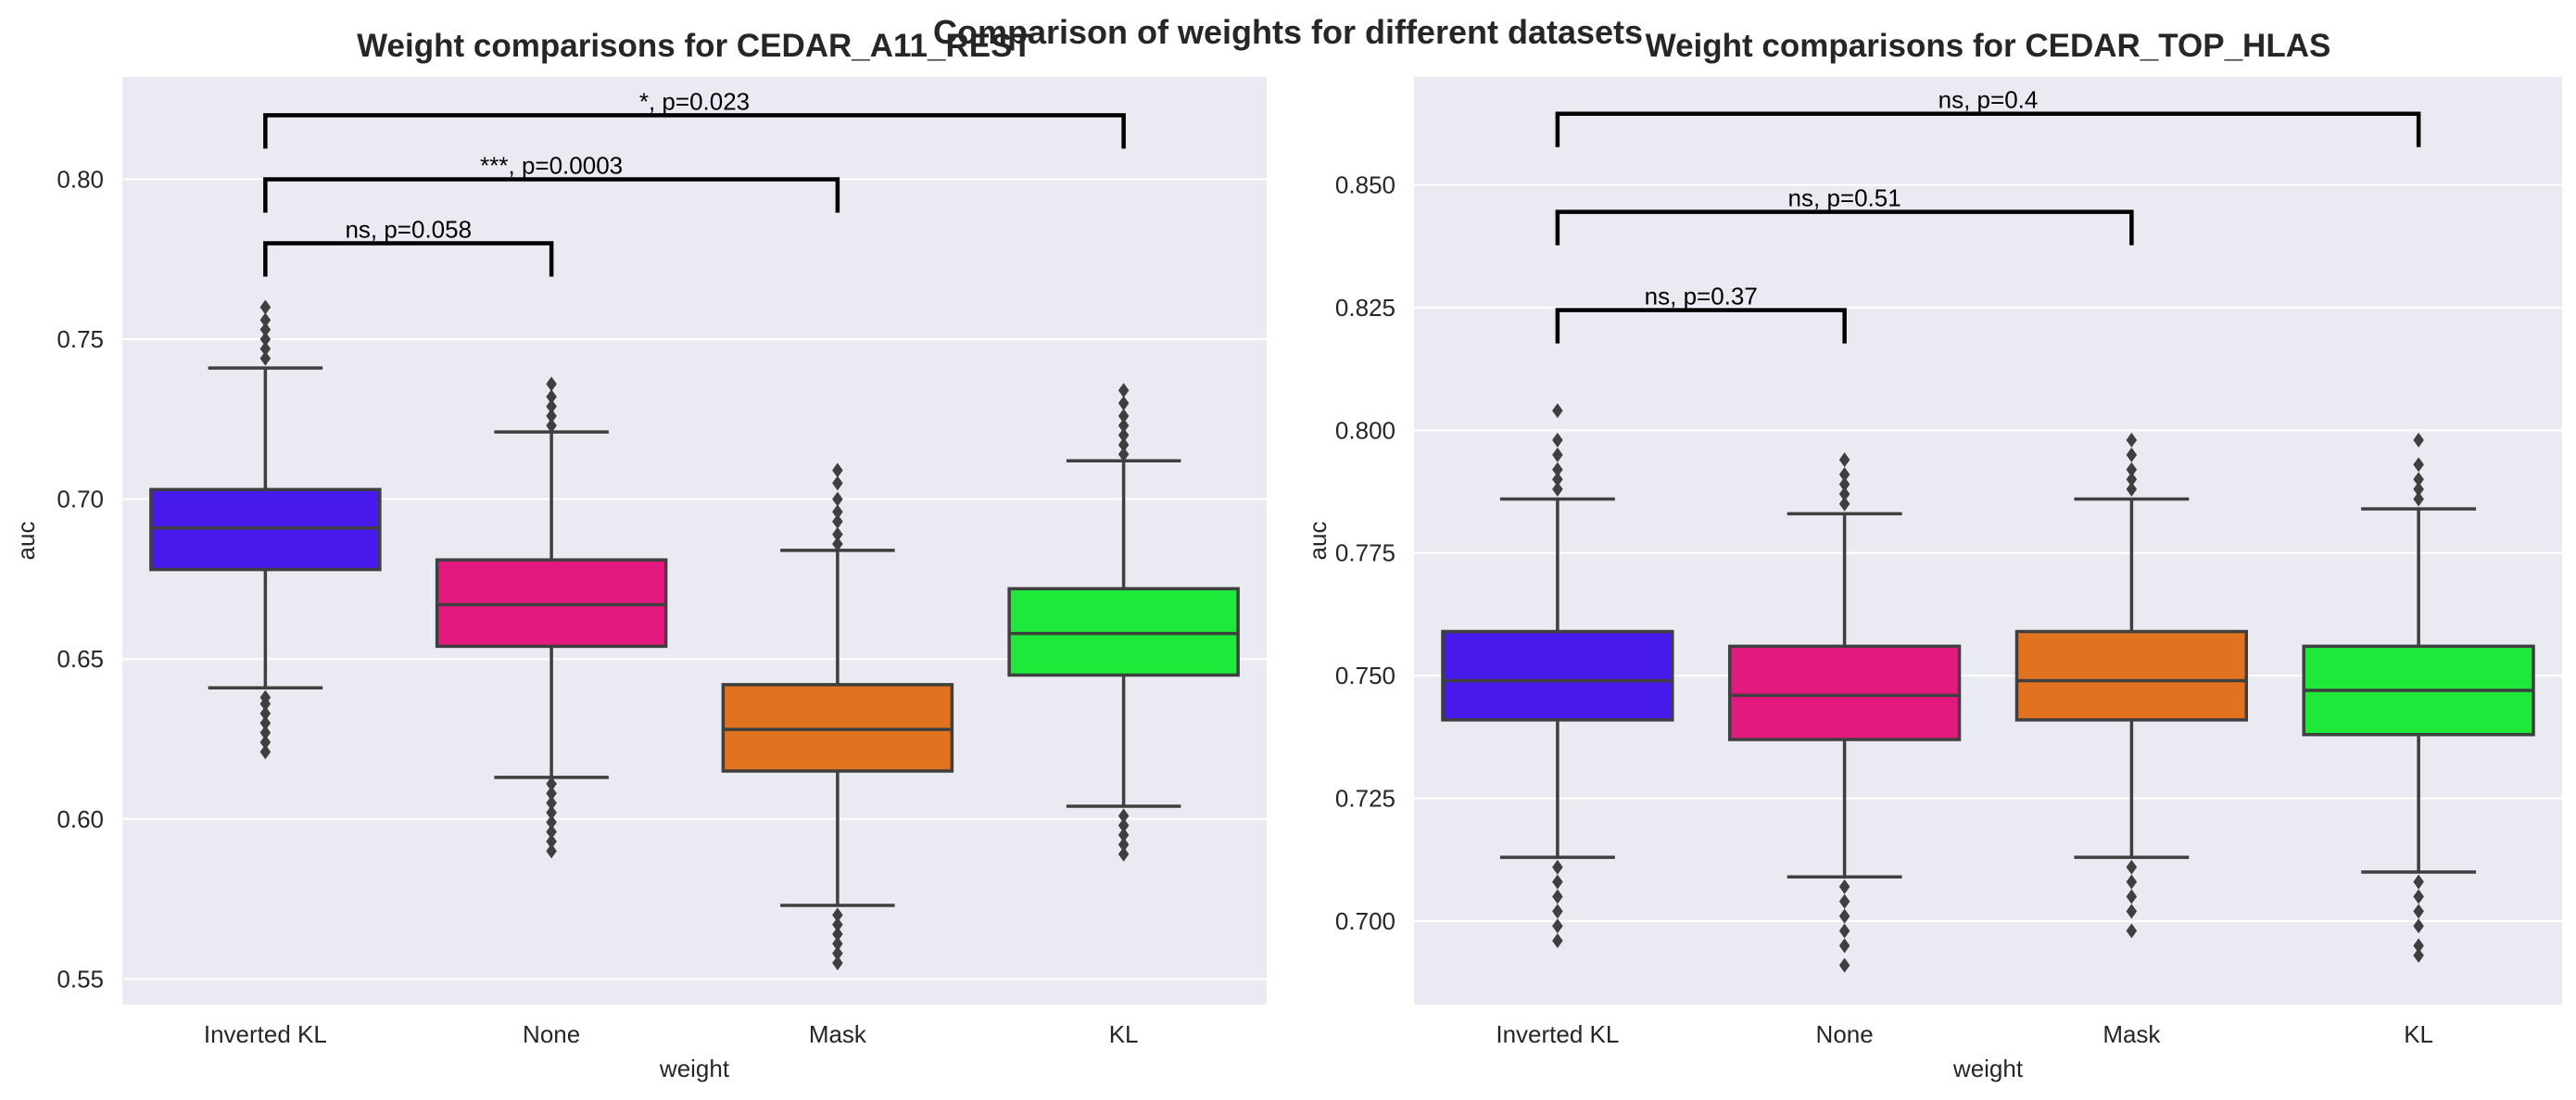 Image resolution: width=2576 pixels, height=1100 pixels. Describe the element at coordinates (551, 617) in the screenshot. I see `box-none` at that location.